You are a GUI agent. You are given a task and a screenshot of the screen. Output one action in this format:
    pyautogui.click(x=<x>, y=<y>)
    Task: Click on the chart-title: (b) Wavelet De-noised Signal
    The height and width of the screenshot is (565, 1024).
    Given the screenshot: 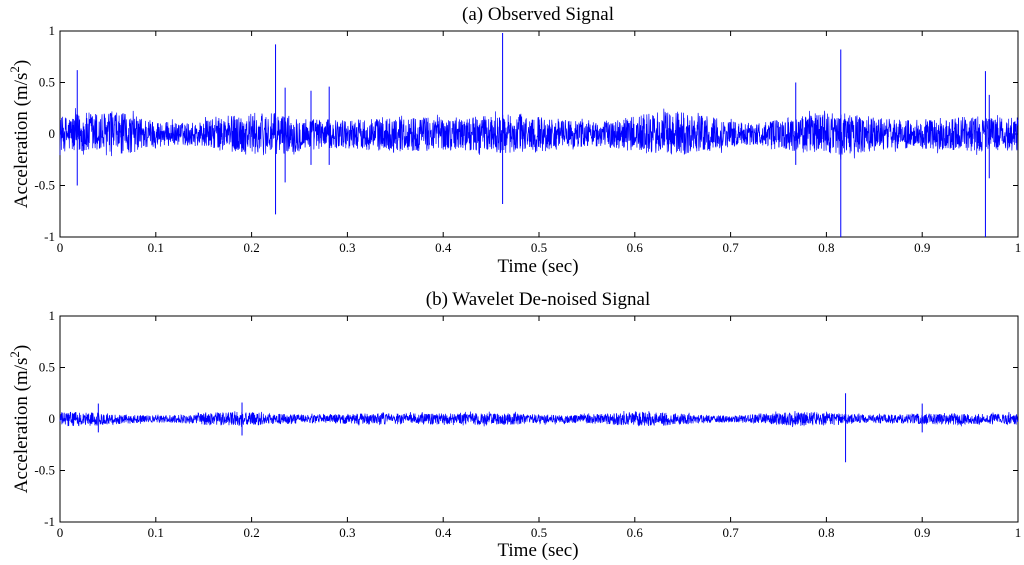 What is the action you would take?
    pyautogui.click(x=538, y=299)
    